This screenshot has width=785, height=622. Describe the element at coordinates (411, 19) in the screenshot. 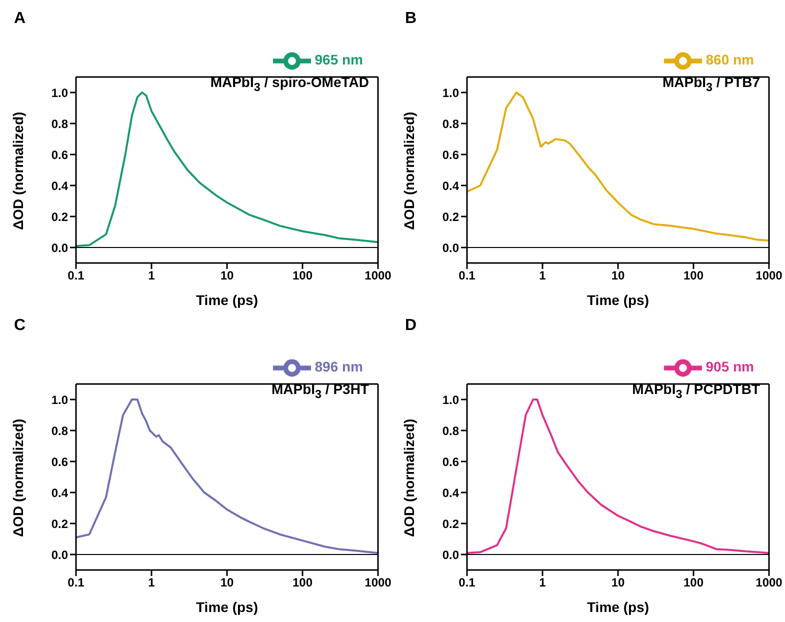

I see `chart-title: B` at that location.